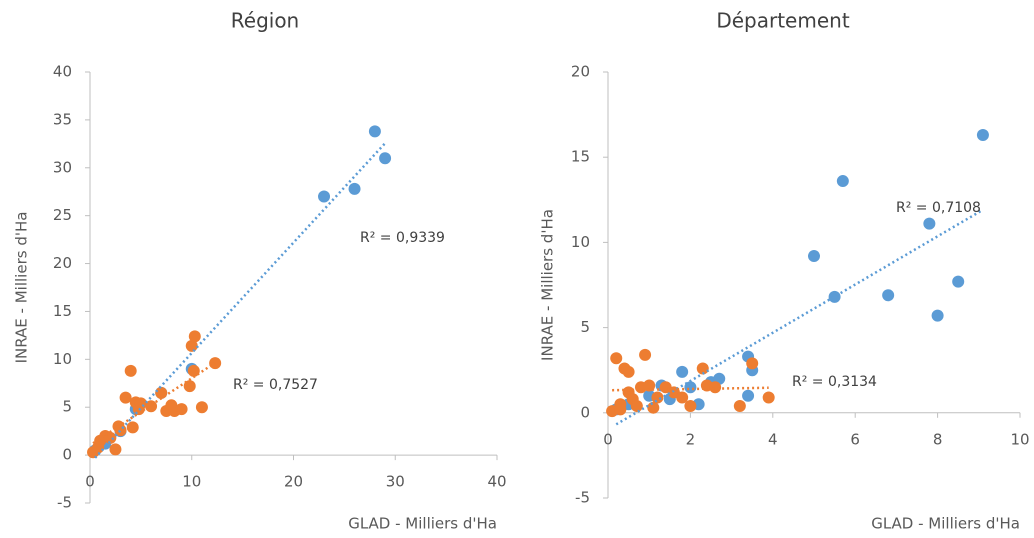 This screenshot has width=1034, height=538. Describe the element at coordinates (782, 21) in the screenshot. I see `chart-title: Département` at that location.